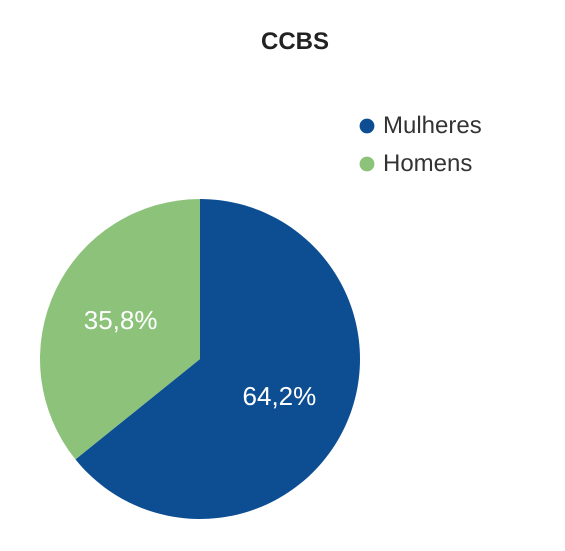 The image size is (565, 551). Describe the element at coordinates (121, 320) in the screenshot. I see `data-label: 35,8%` at that location.